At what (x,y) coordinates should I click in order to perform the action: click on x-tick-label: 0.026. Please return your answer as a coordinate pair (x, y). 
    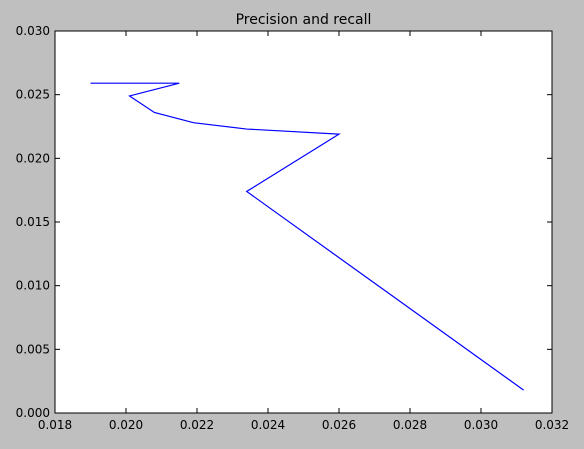
    Looking at the image, I should click on (339, 425).